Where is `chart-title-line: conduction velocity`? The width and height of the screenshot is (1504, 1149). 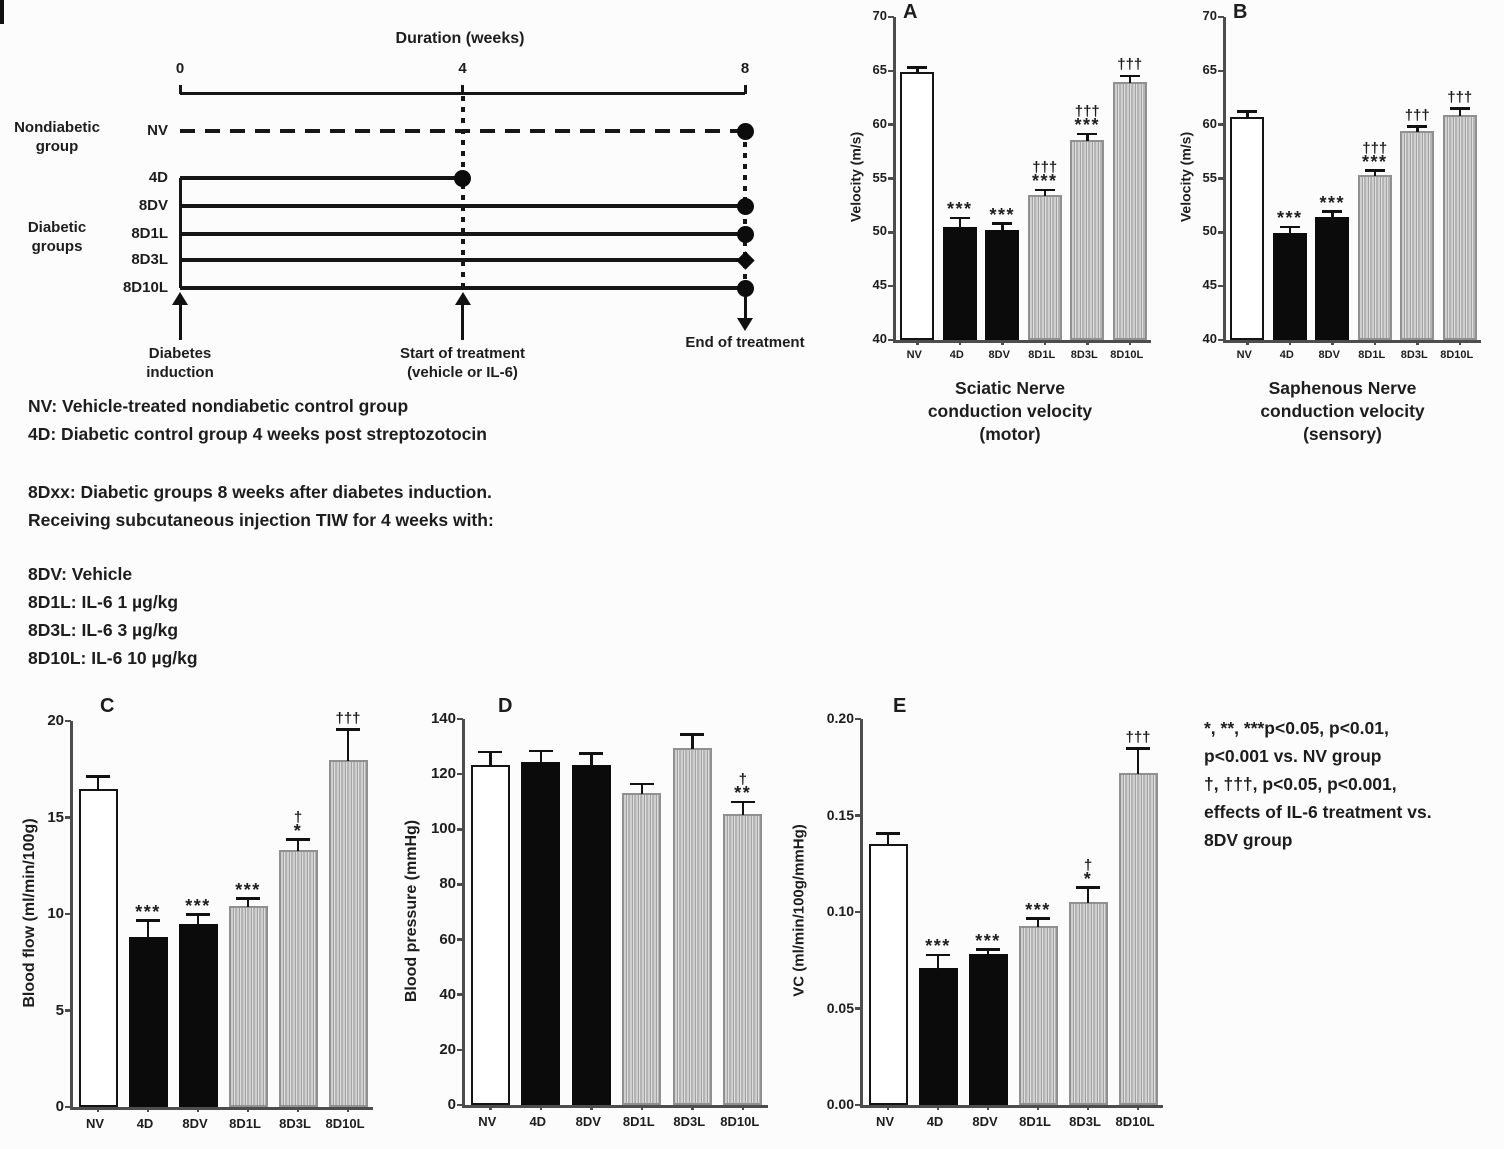
chart-title-line: conduction velocity is located at coordinates (1010, 411).